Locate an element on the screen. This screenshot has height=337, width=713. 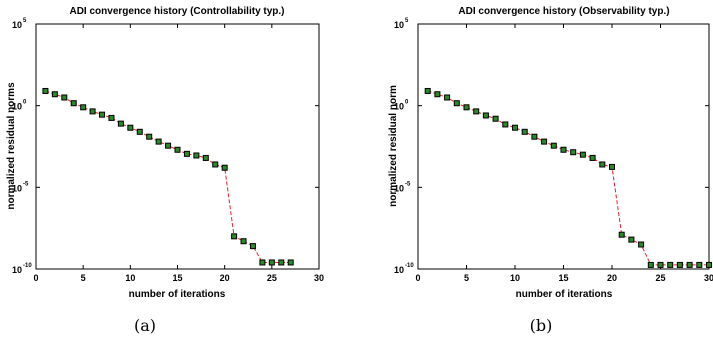
figure-caption: (a) is located at coordinates (145, 325).